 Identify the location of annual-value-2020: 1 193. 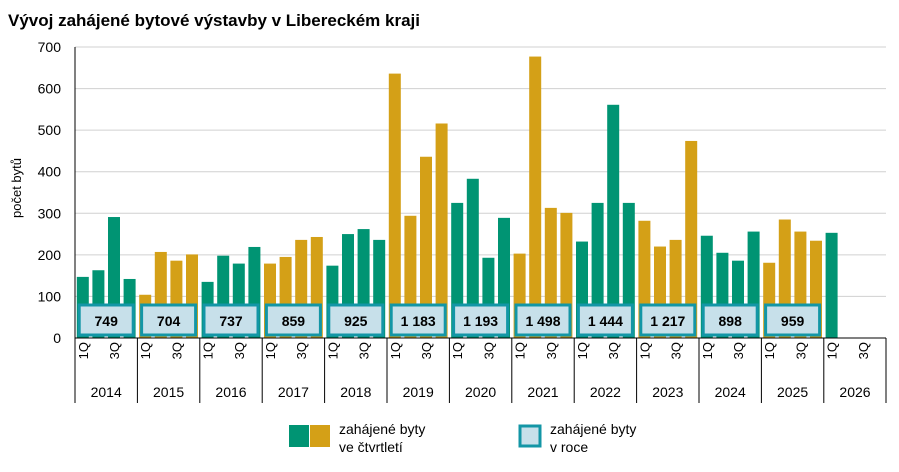
(480, 321).